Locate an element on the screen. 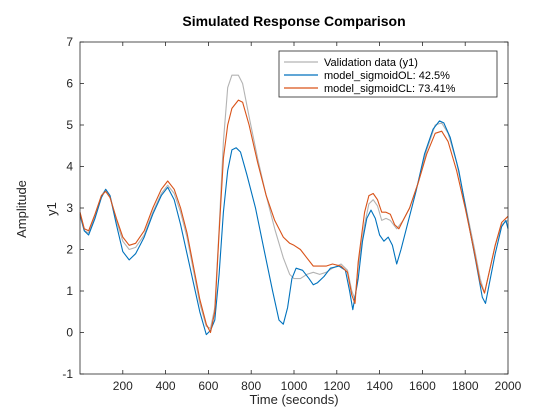  x-tick-label: 1200 is located at coordinates (336, 386).